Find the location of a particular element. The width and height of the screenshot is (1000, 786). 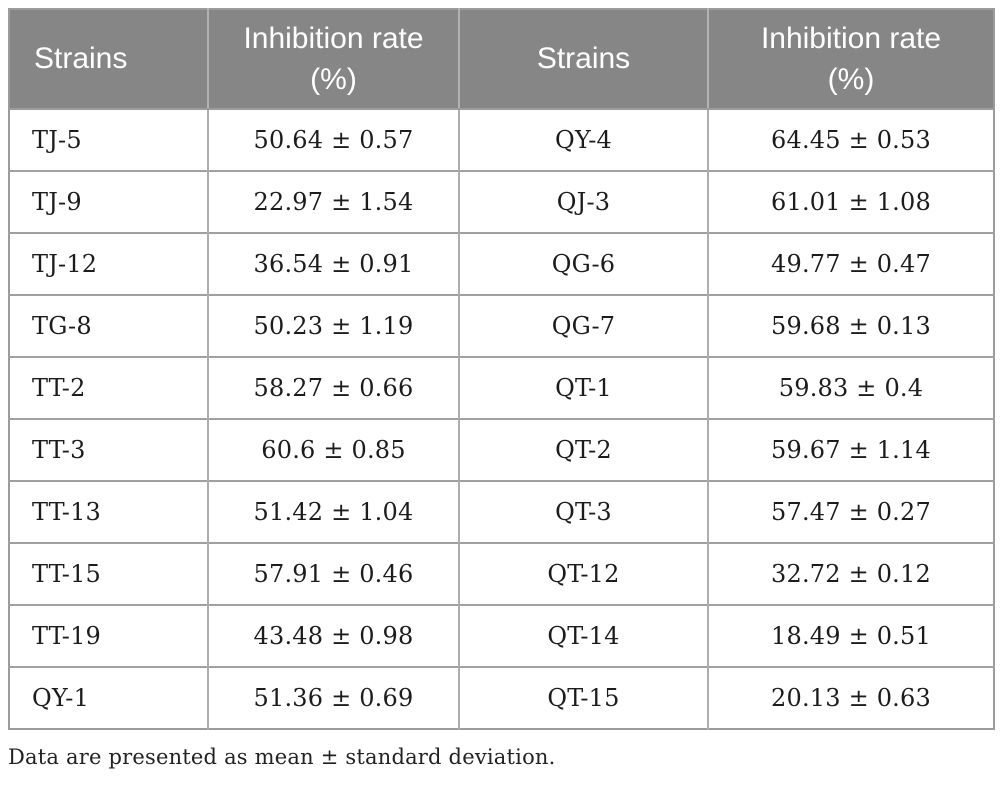

table-row: TG-8 50.23 ± 1.19 QG-7 59.68 ± 0.13 is located at coordinates (501, 325).